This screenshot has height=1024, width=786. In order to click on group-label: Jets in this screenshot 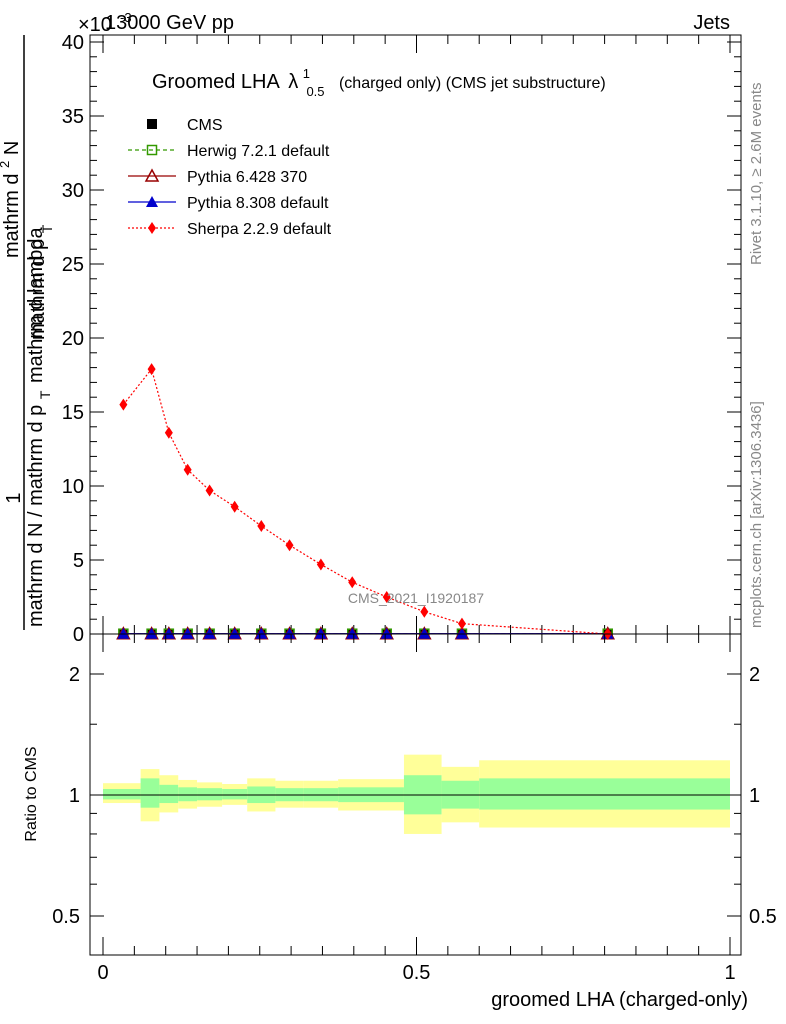, I will do `click(711, 23)`.